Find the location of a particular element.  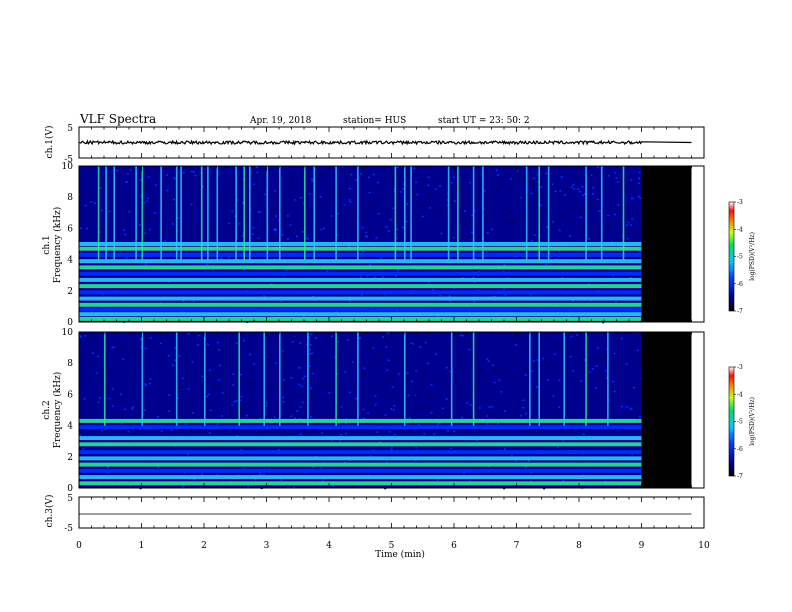

time-tick-label: 5 is located at coordinates (392, 546).